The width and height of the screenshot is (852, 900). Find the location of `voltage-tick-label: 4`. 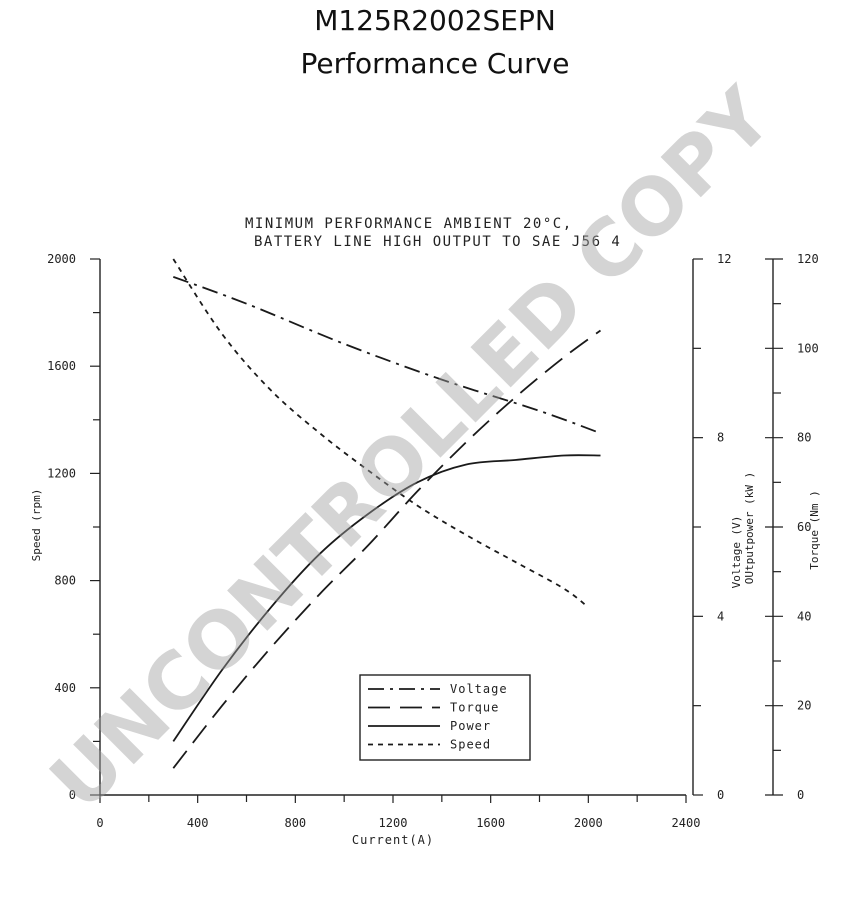

voltage-tick-label: 4 is located at coordinates (720, 616).